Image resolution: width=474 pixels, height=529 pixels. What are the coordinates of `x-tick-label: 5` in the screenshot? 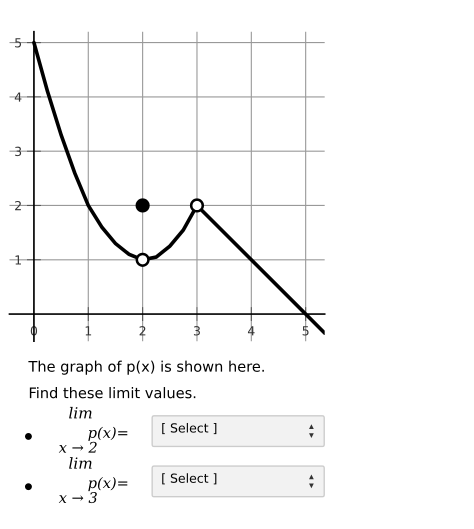 It's located at (305, 331).